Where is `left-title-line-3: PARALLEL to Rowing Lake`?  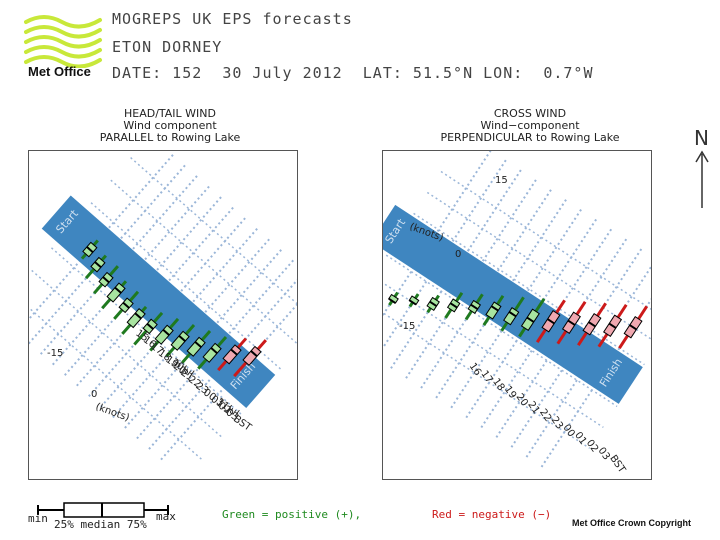
left-title-line-3: PARALLEL to Rowing Lake is located at coordinates (170, 137).